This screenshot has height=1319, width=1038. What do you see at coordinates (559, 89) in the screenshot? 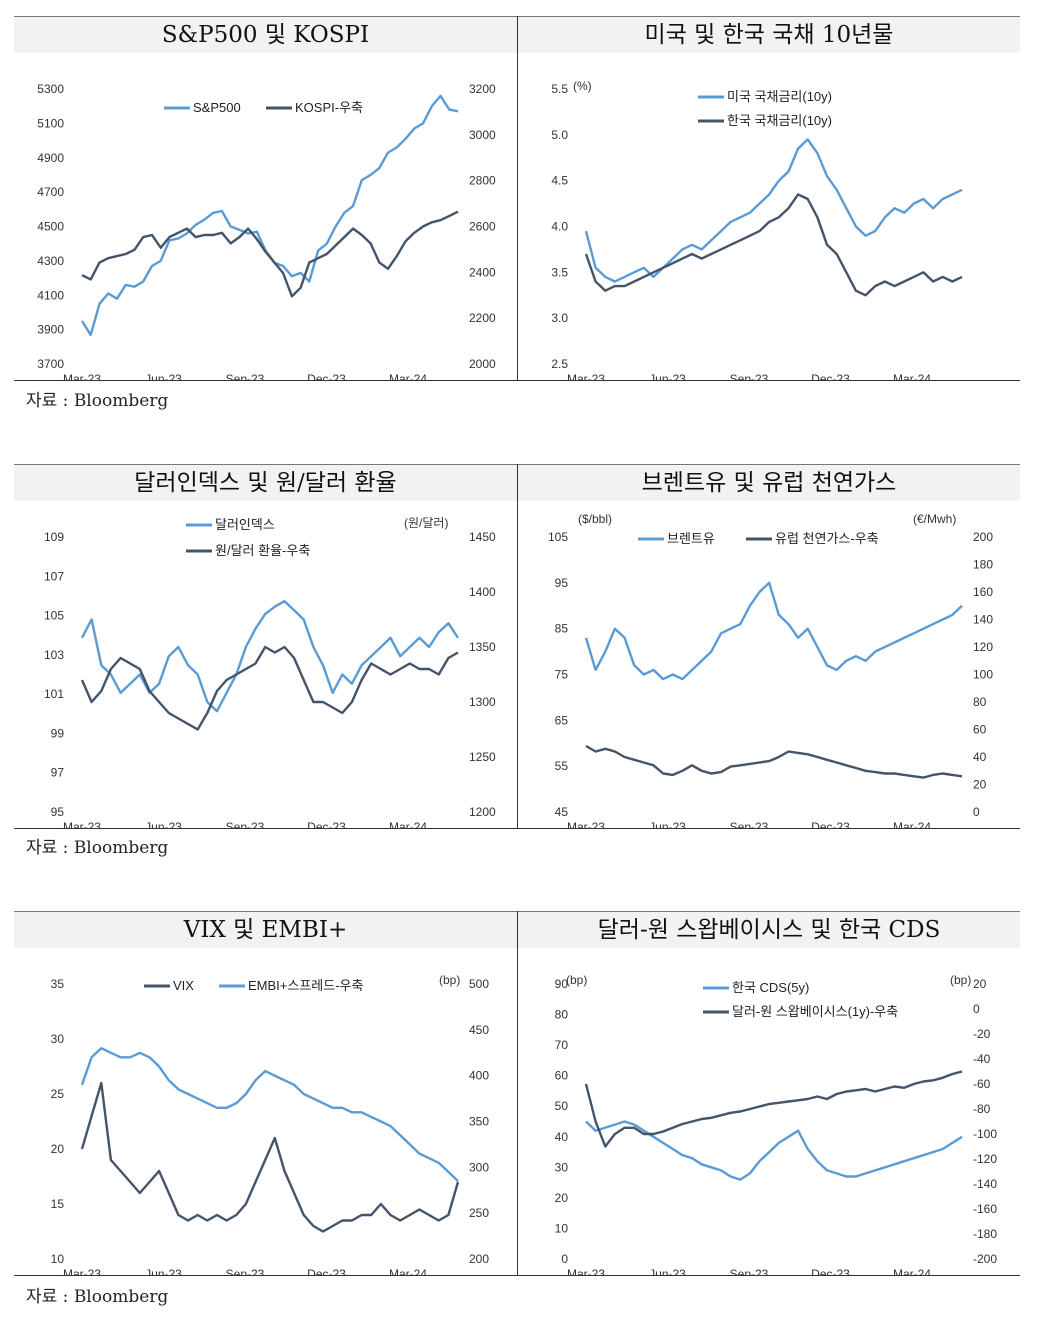
I see `y-tick-left: 5.5` at bounding box center [559, 89].